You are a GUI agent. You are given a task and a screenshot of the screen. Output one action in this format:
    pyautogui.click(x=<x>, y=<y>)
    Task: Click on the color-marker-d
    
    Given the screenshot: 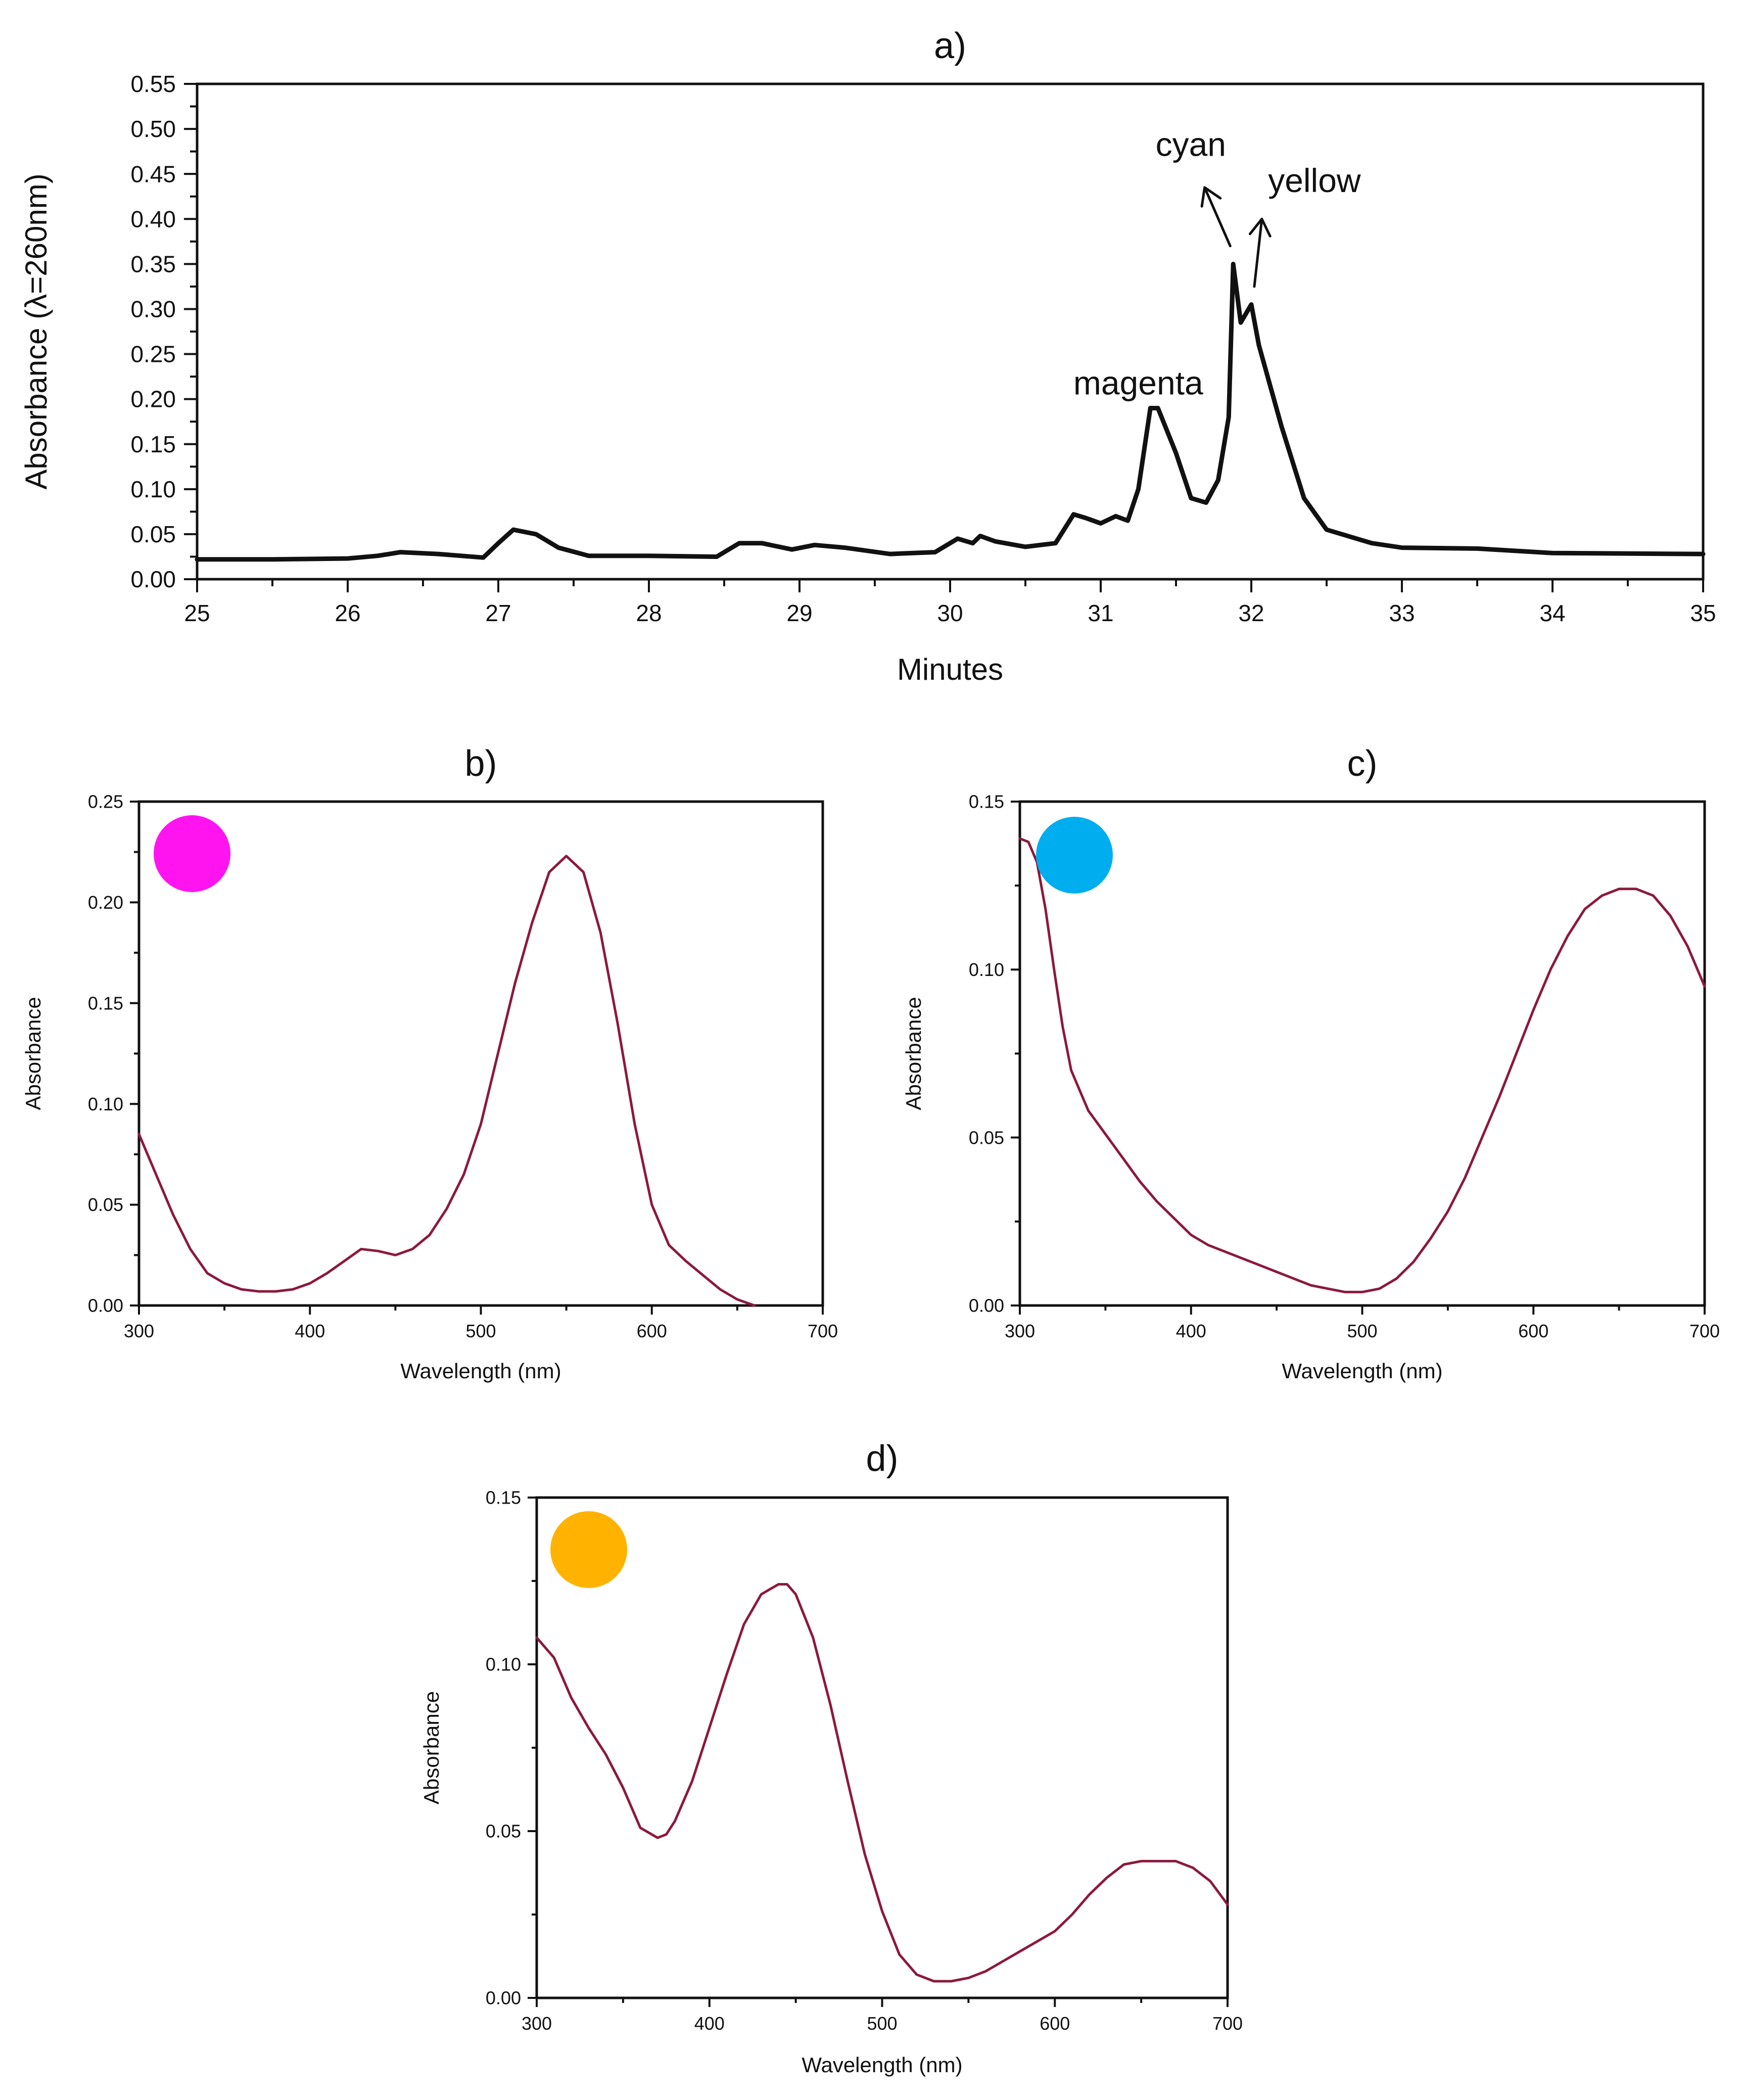 What is the action you would take?
    pyautogui.click(x=588, y=1549)
    